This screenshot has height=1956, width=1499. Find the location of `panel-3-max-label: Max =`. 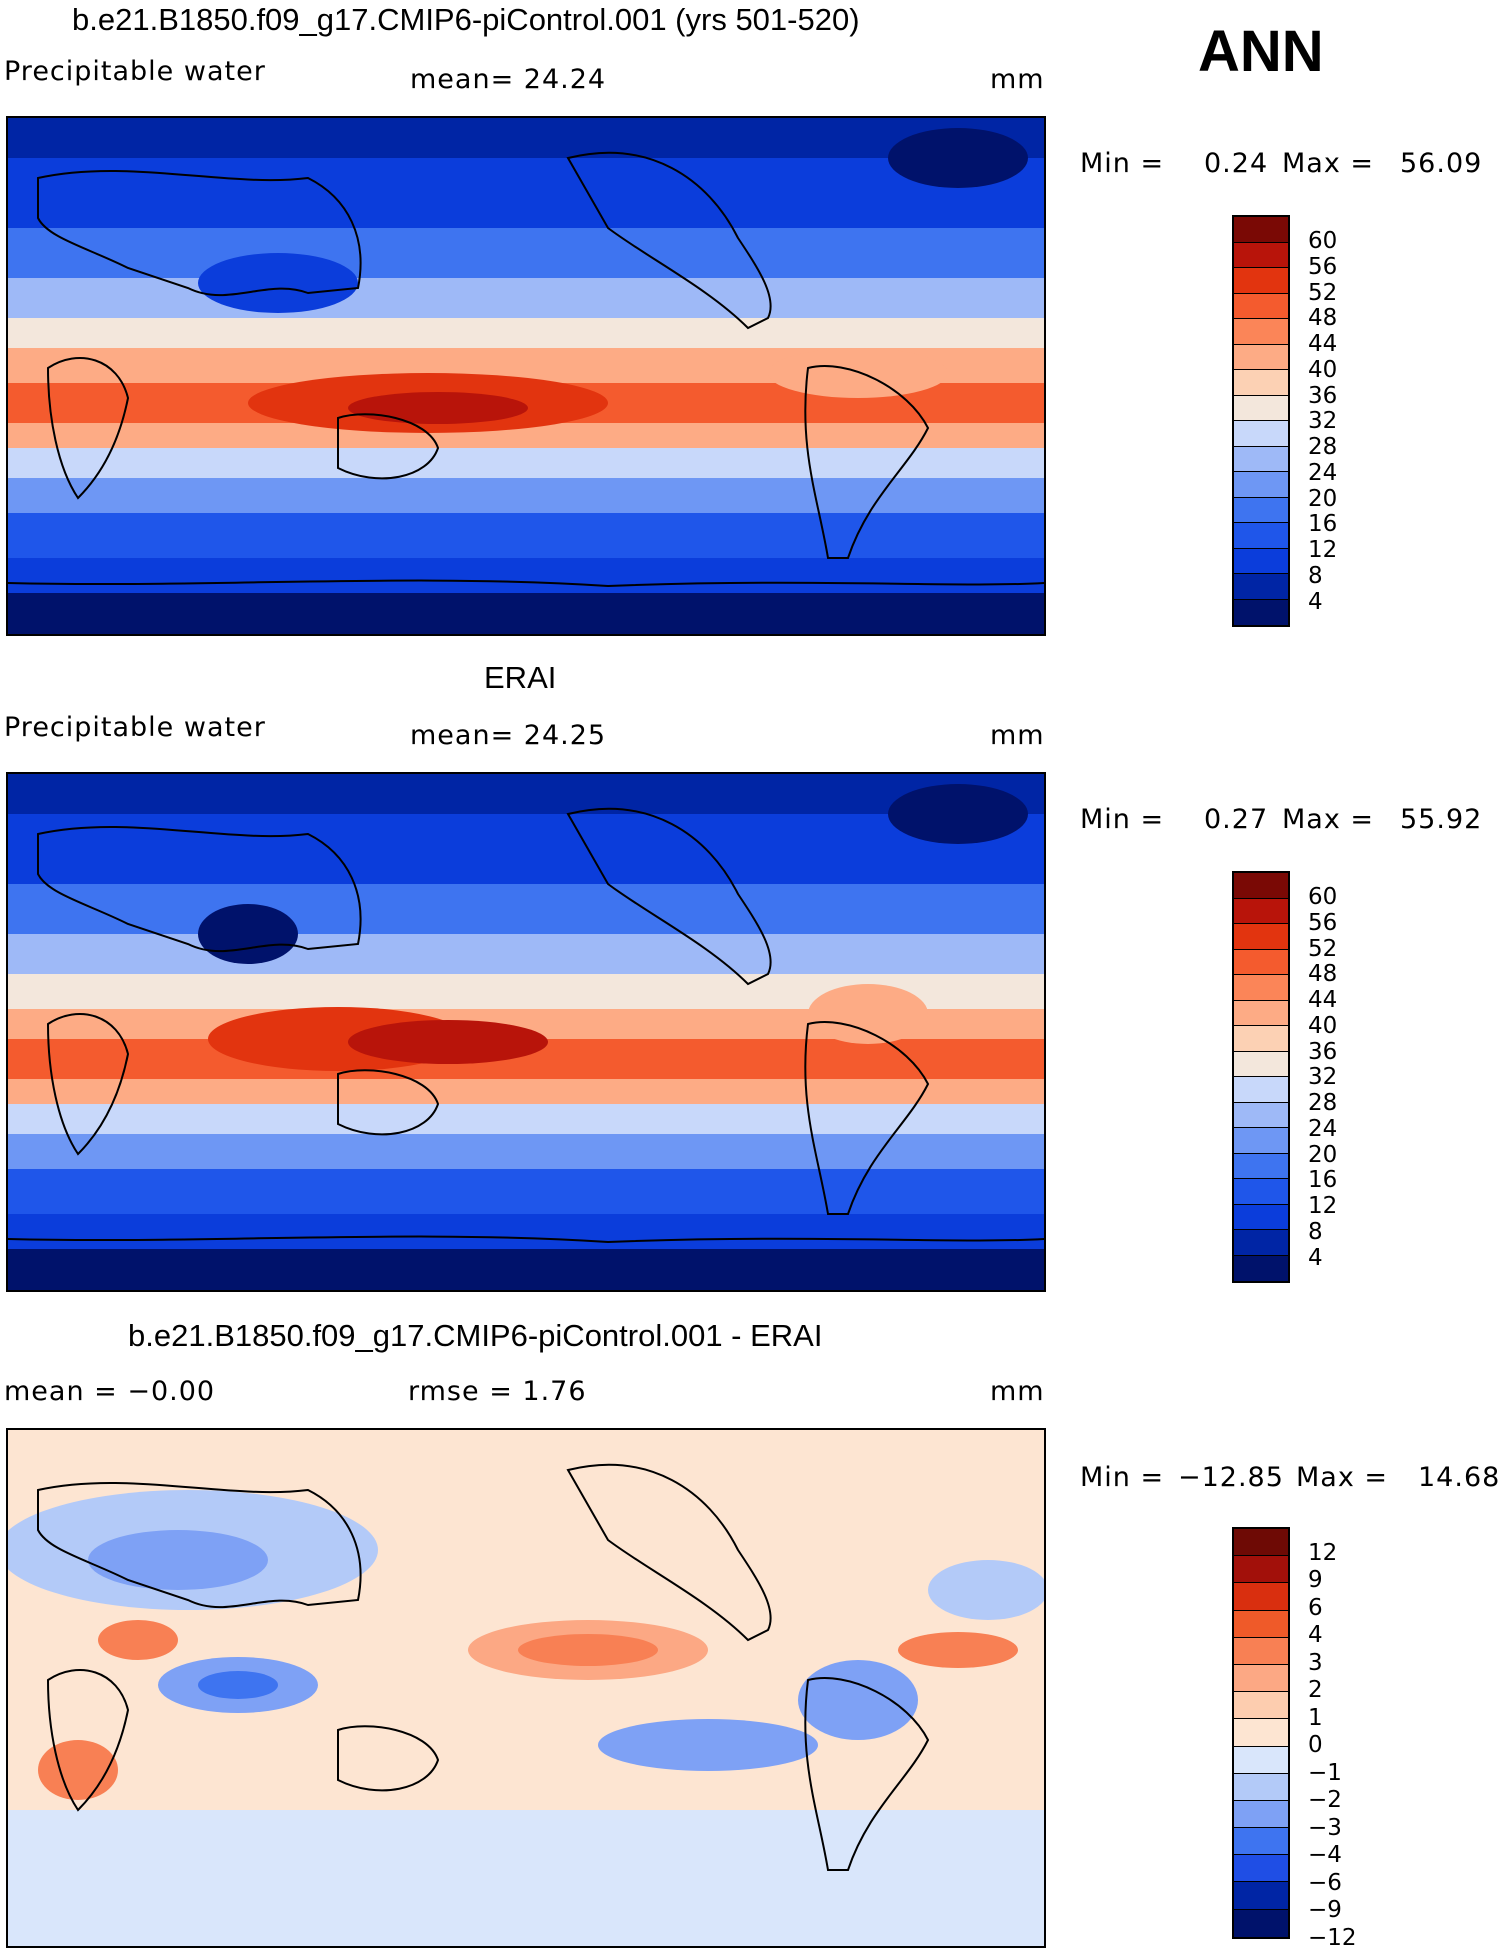

panel-3-max-label: Max = is located at coordinates (1342, 1477).